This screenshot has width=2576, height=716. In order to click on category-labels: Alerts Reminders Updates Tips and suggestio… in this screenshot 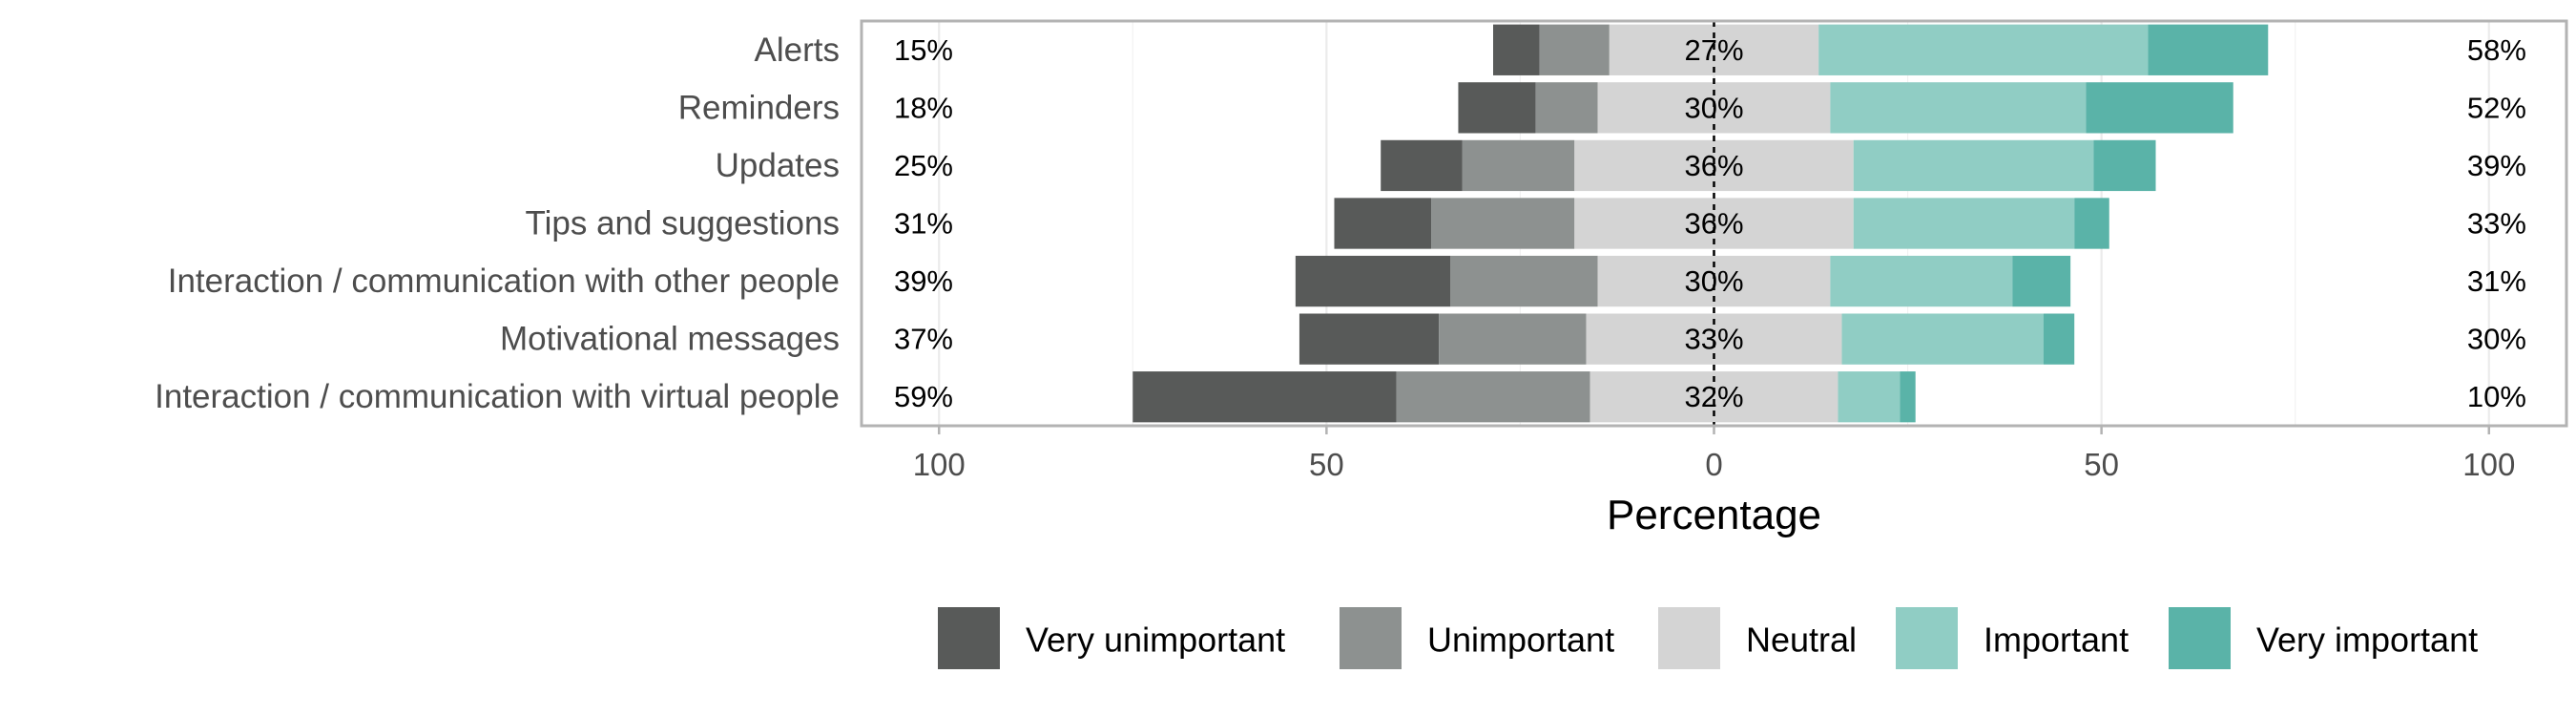, I will do `click(497, 223)`.